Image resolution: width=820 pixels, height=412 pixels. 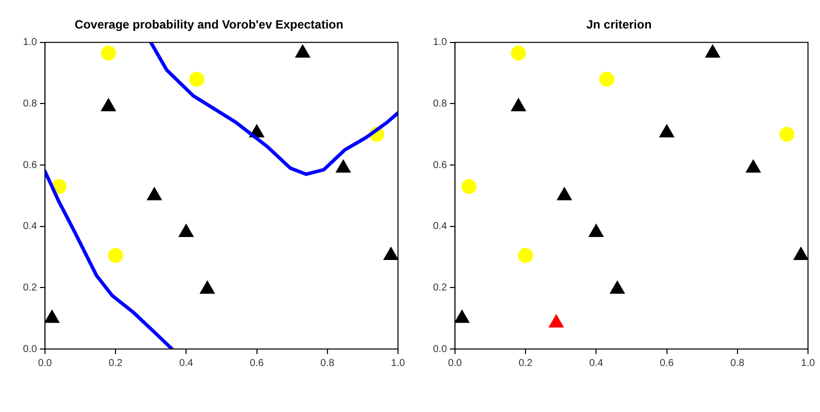 I want to click on chart-title: Coverage probability and Vorob'ev Expectation, so click(x=209, y=25).